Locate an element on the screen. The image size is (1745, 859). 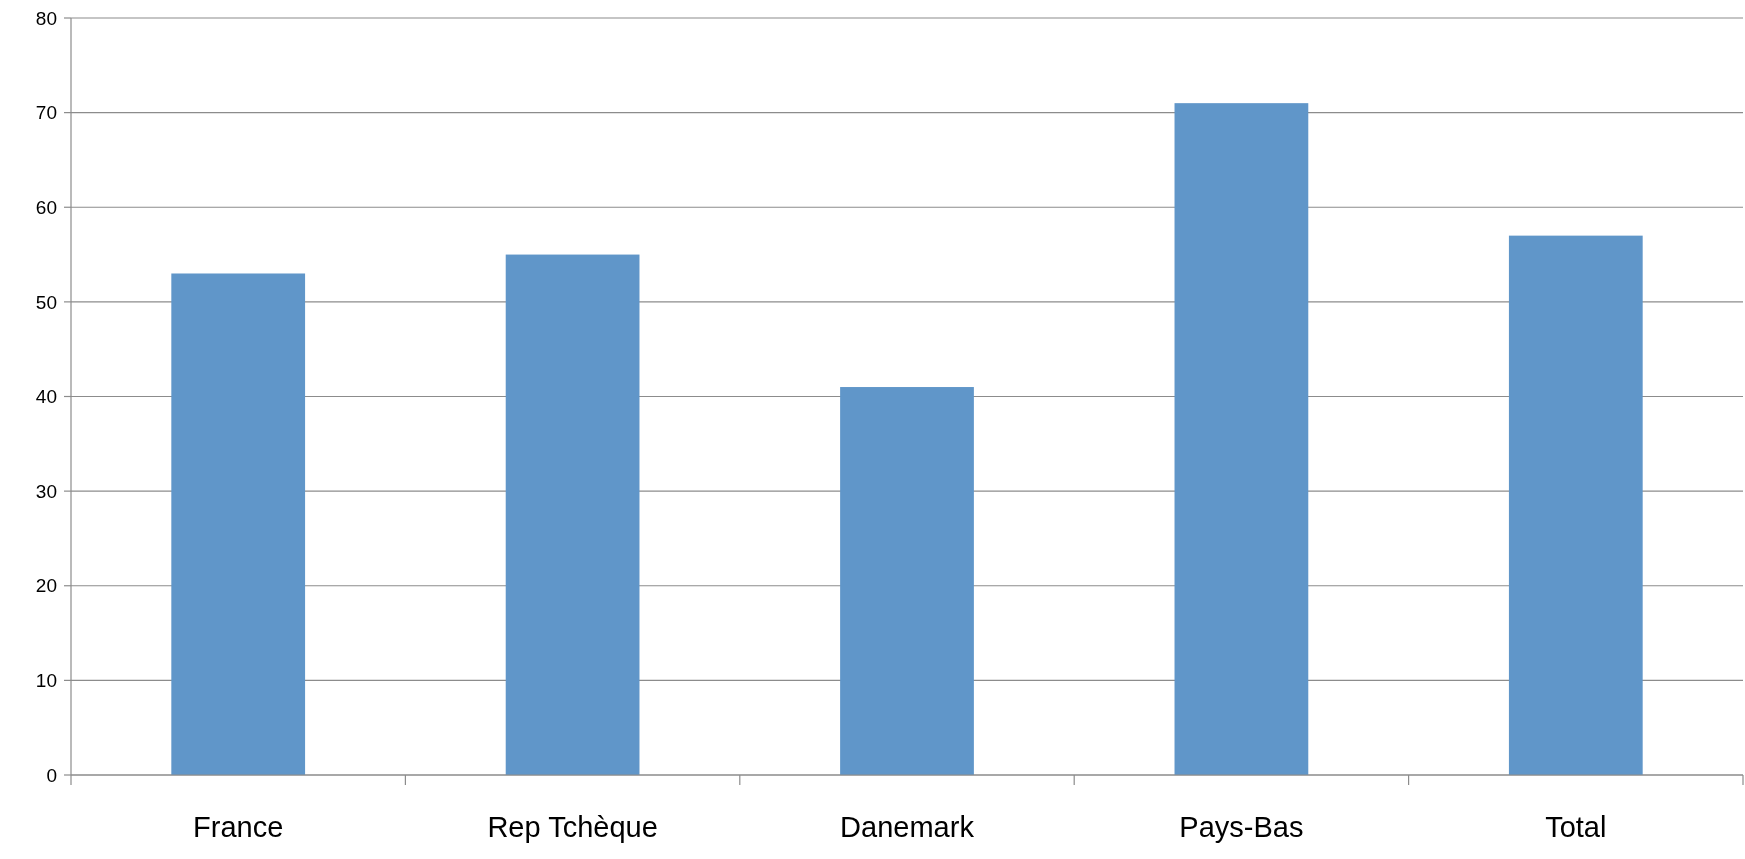
x-tick-label: France is located at coordinates (238, 827).